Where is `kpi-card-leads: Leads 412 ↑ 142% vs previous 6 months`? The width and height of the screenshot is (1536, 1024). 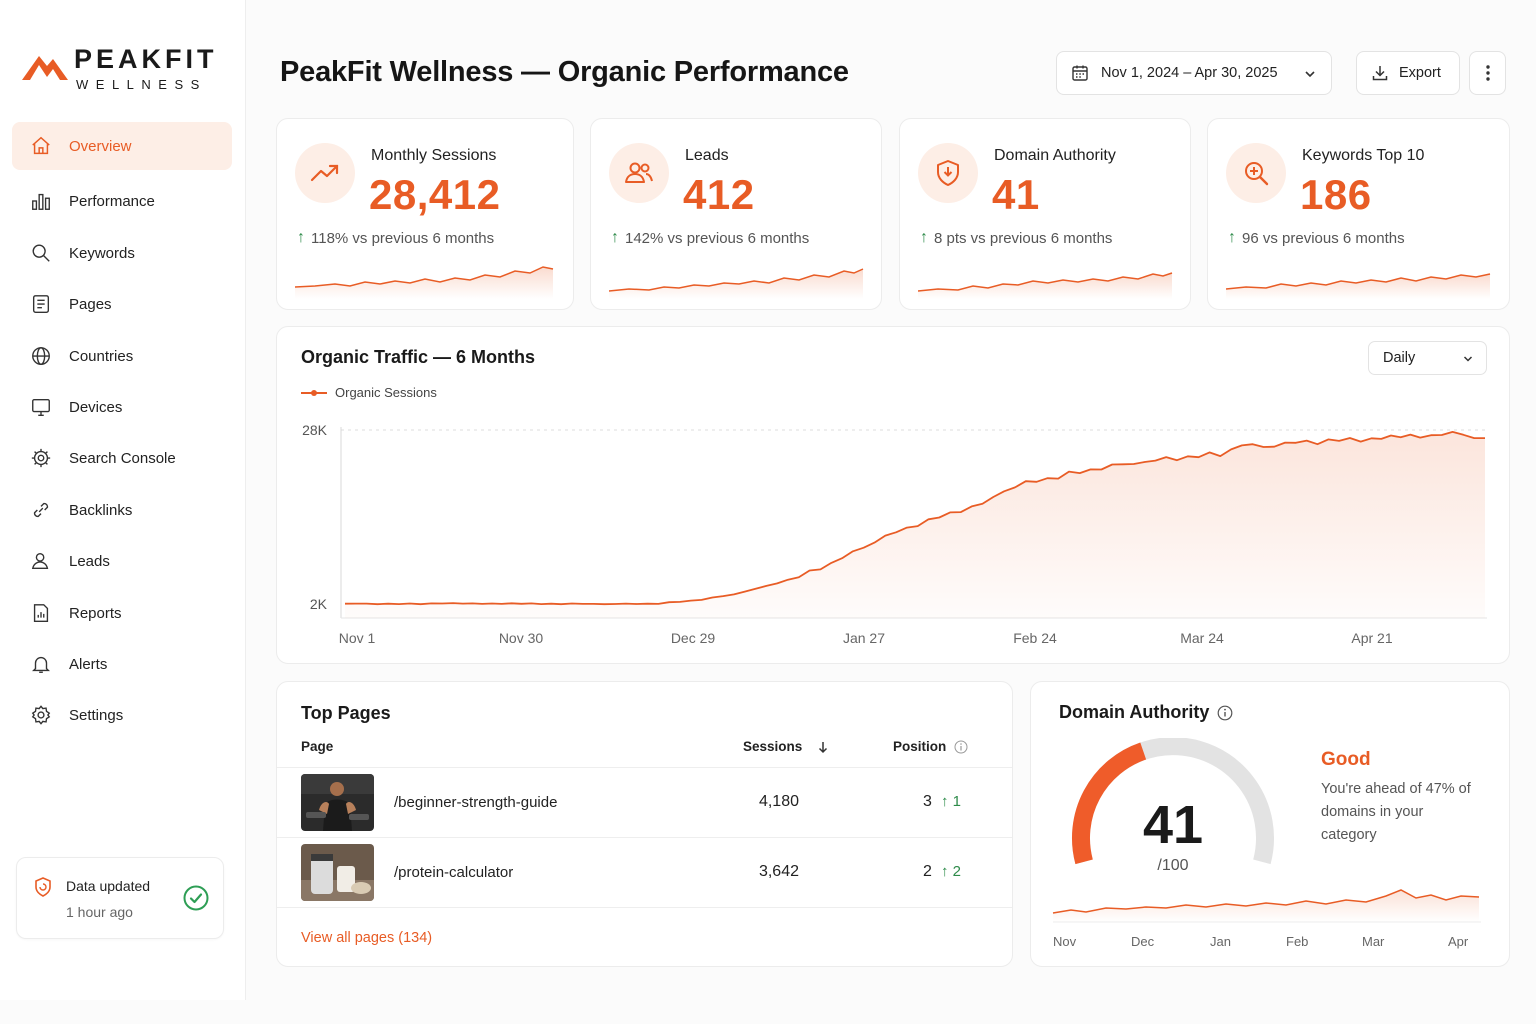
kpi-card-leads: Leads 412 ↑ 142% vs previous 6 months is located at coordinates (736, 214).